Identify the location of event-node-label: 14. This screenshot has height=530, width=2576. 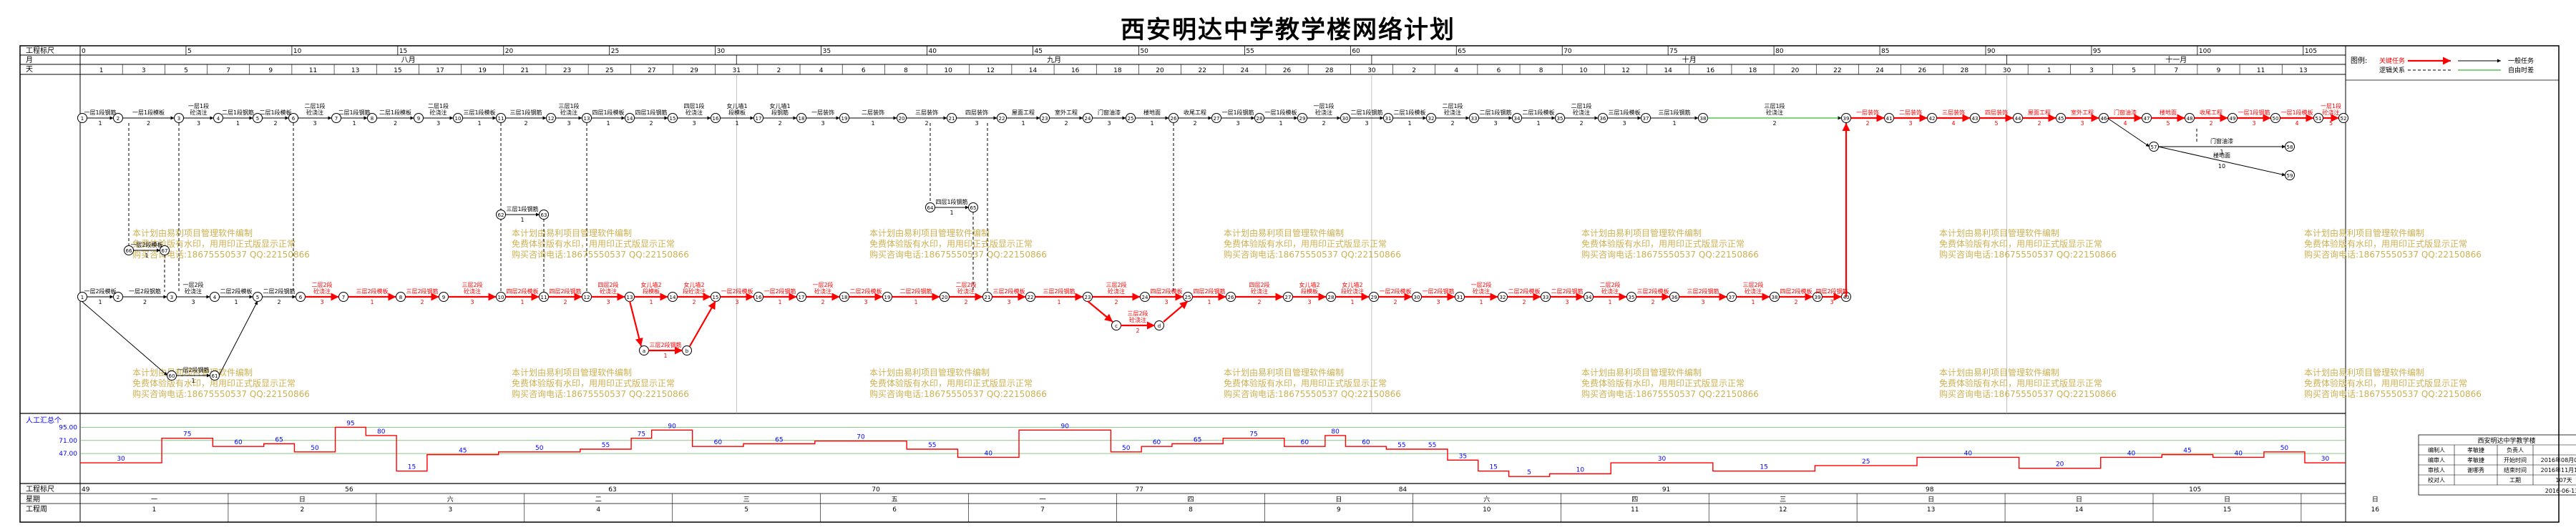
(630, 119).